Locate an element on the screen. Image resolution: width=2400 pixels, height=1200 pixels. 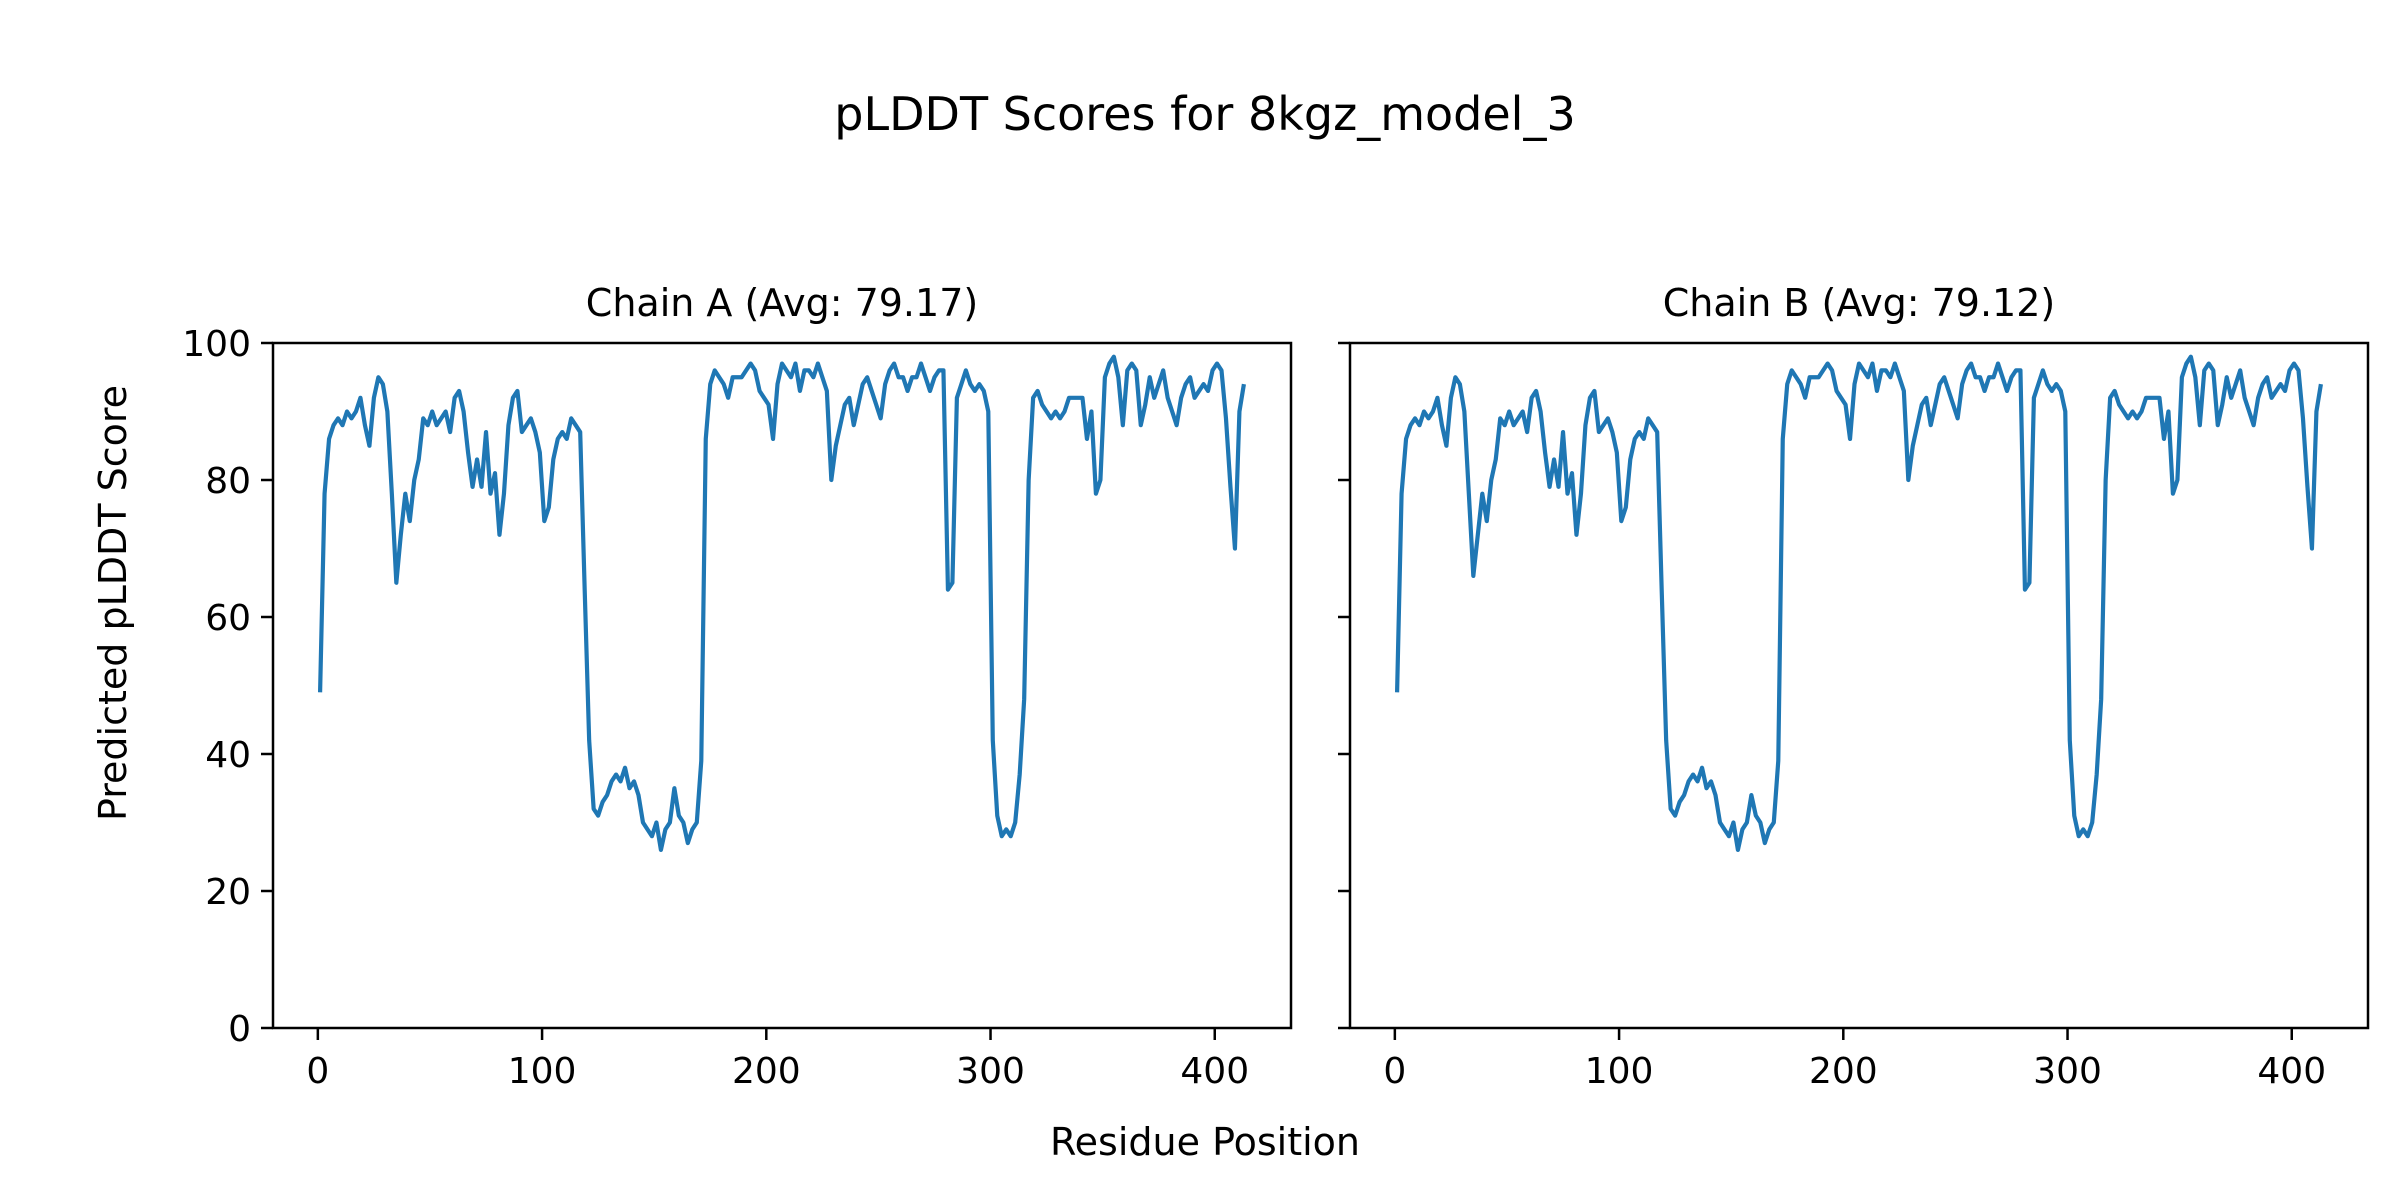
x-axis-label: Residue Position is located at coordinates (1205, 1142).